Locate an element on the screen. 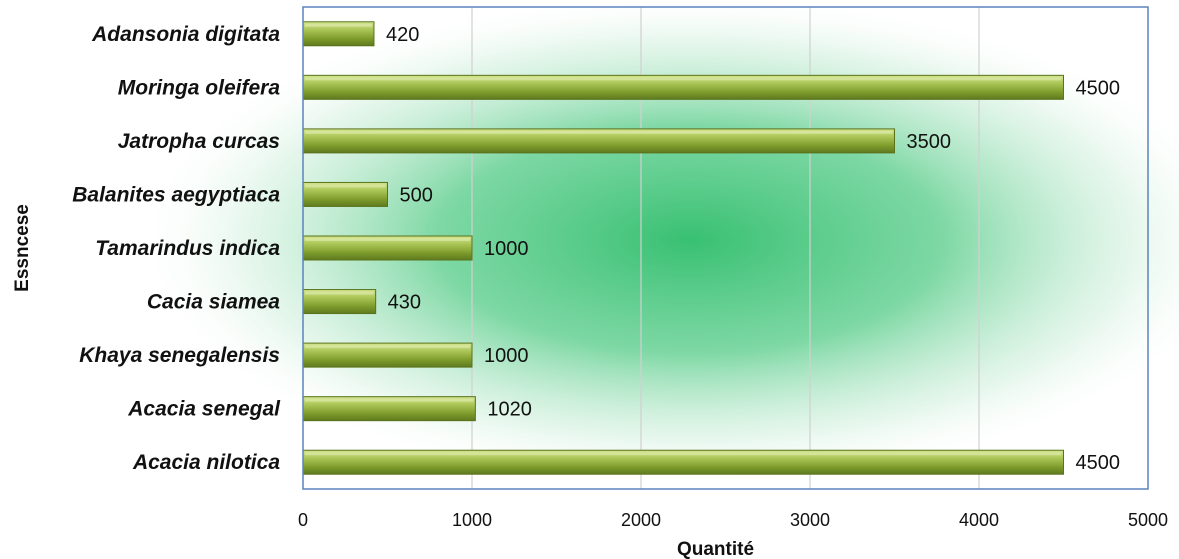 The image size is (1179, 559). data-label: 430 is located at coordinates (404, 303).